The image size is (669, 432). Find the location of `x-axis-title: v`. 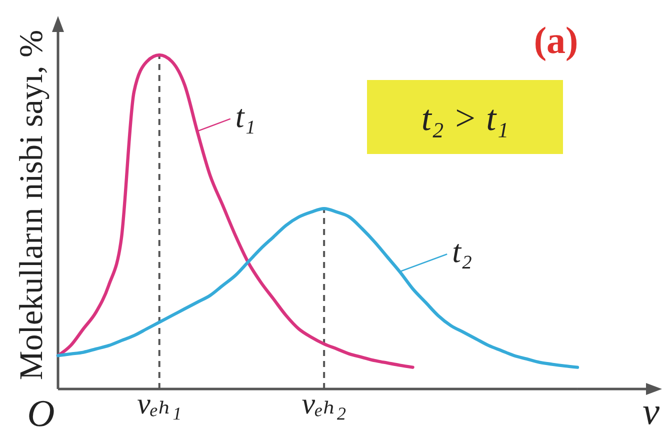

x-axis-title: v is located at coordinates (651, 411).